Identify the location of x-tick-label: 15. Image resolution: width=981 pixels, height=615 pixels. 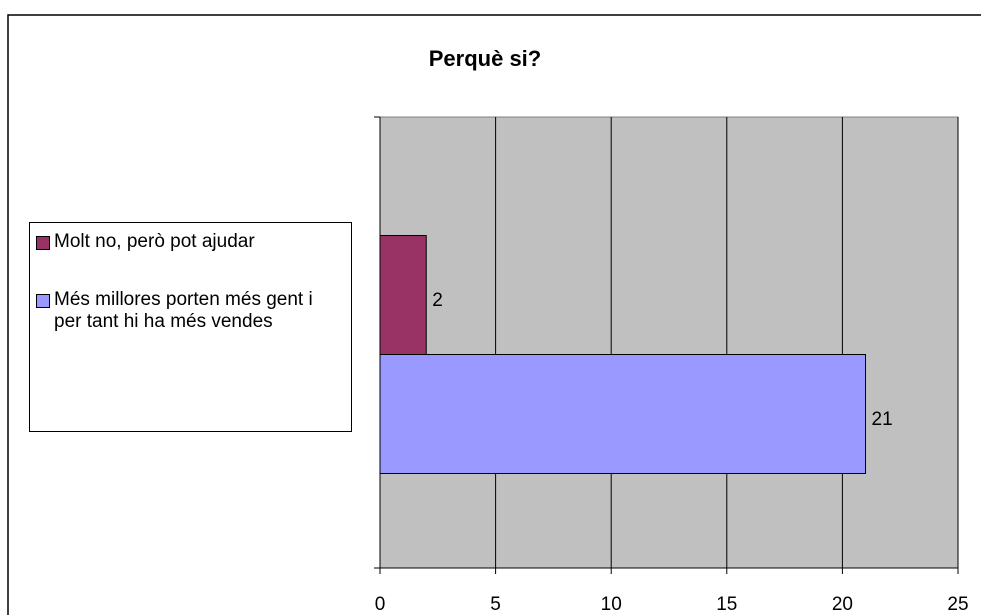
(726, 604).